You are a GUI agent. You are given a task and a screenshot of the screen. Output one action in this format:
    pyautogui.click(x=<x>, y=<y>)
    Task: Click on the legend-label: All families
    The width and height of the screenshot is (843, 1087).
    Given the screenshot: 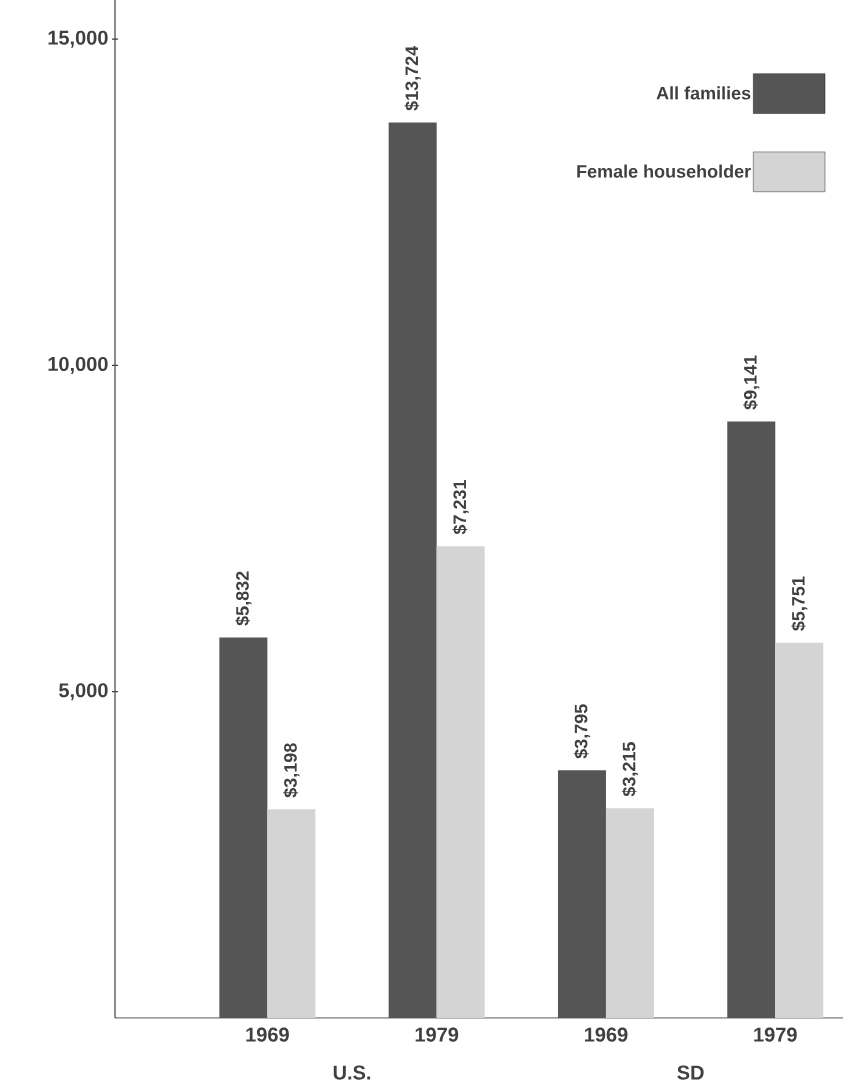 What is the action you would take?
    pyautogui.click(x=703, y=93)
    